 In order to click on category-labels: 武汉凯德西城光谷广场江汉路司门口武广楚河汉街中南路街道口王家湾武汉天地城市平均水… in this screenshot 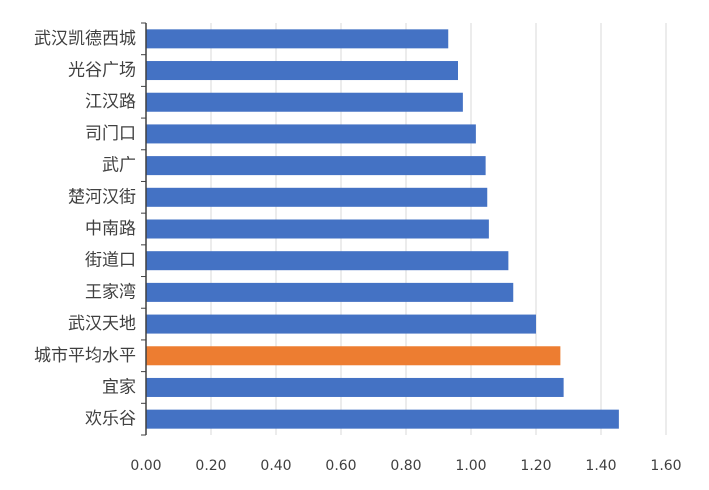, I will do `click(85, 229)`.